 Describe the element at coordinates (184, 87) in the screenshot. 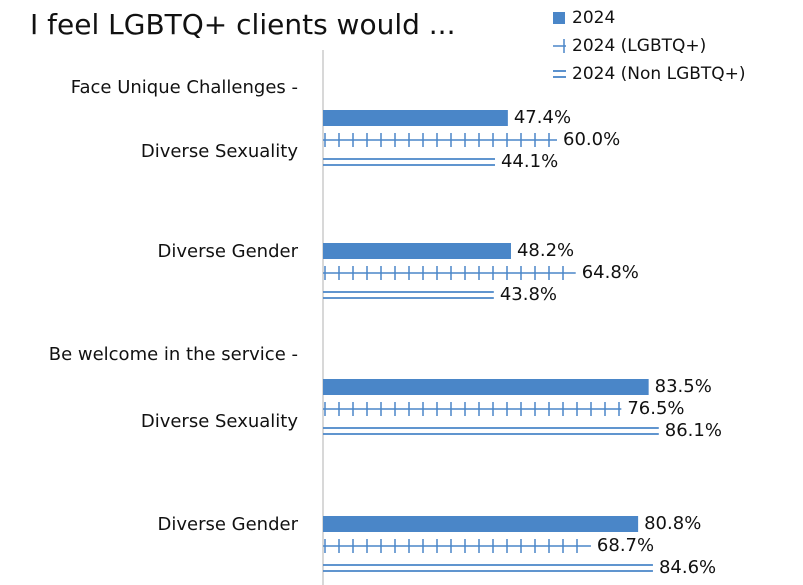

I see `category-label: Face Unique Challenges -` at that location.